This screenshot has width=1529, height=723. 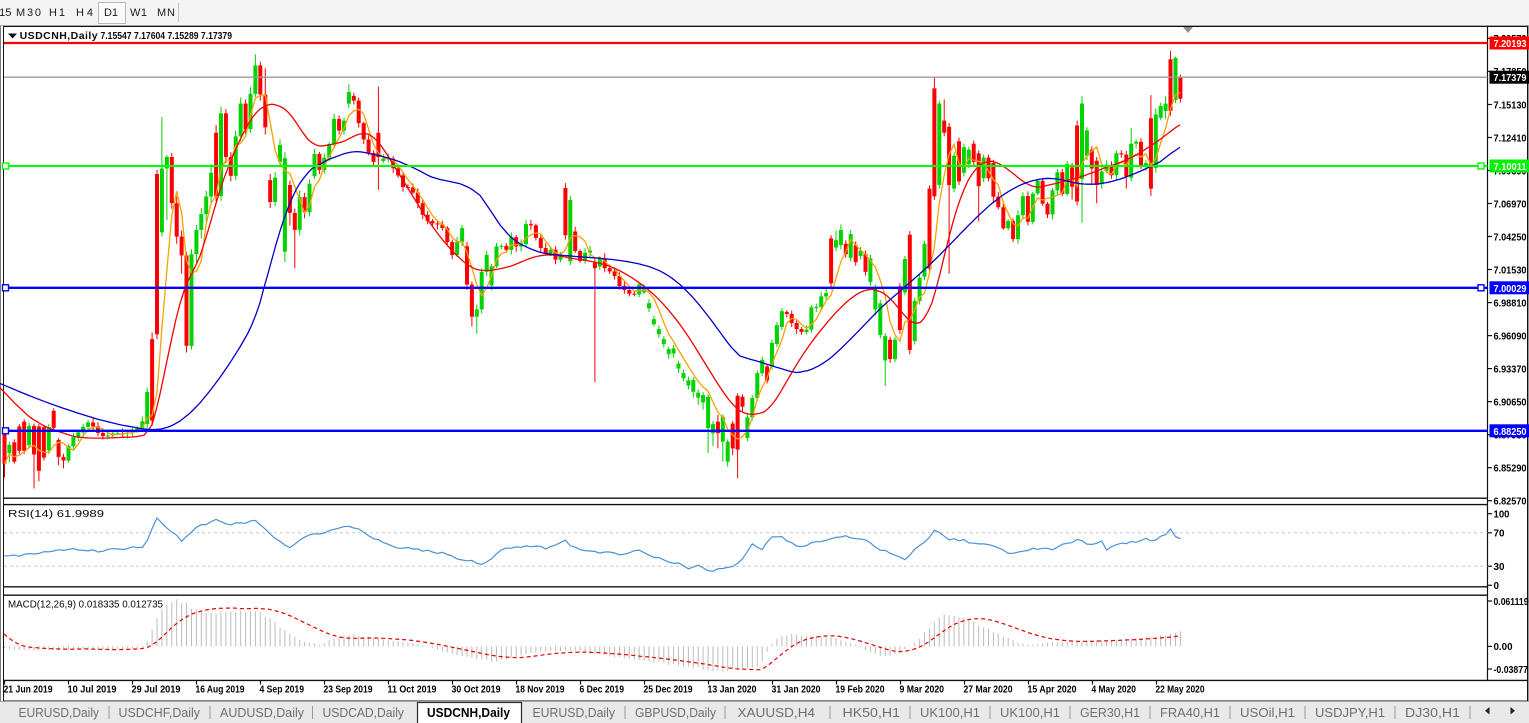 I want to click on svg-text:MACD(12,26,9) 0.018335 0.01273: MACD(12,26,9) 0.018335 0.012735, so click(x=85, y=605).